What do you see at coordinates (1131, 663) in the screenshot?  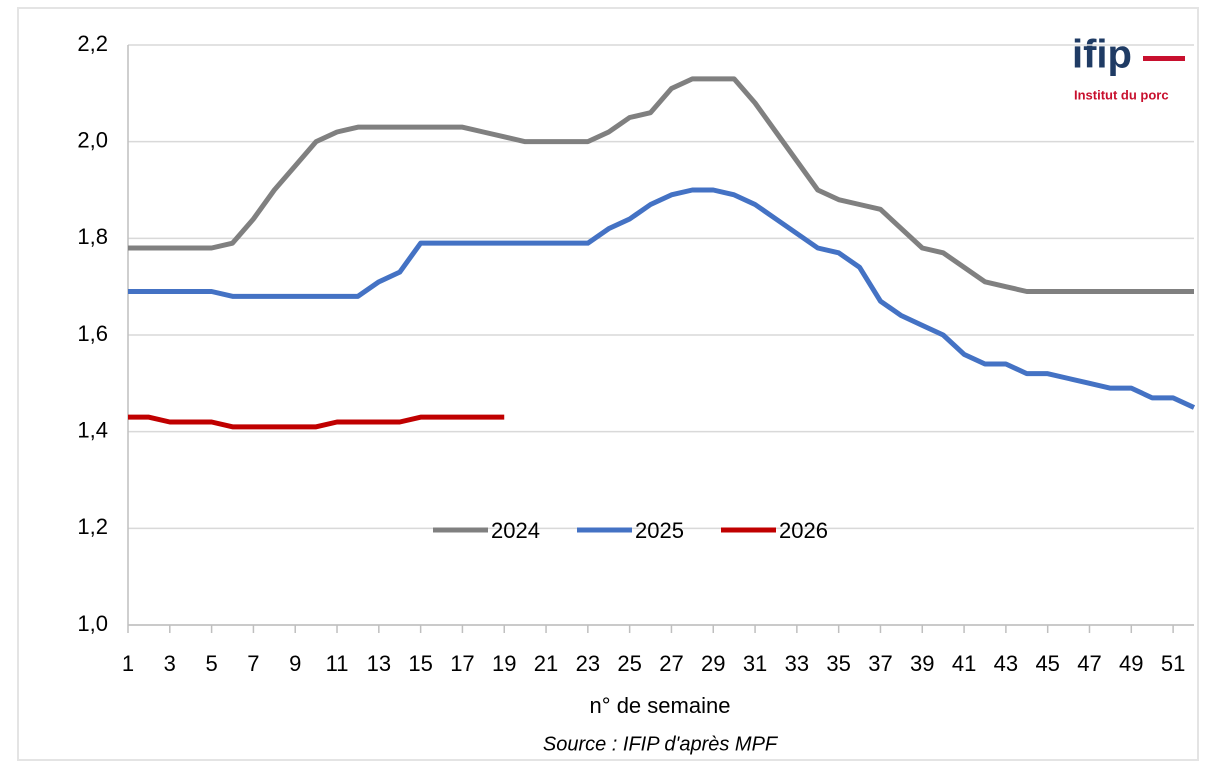 I see `x-tick-label: 49` at bounding box center [1131, 663].